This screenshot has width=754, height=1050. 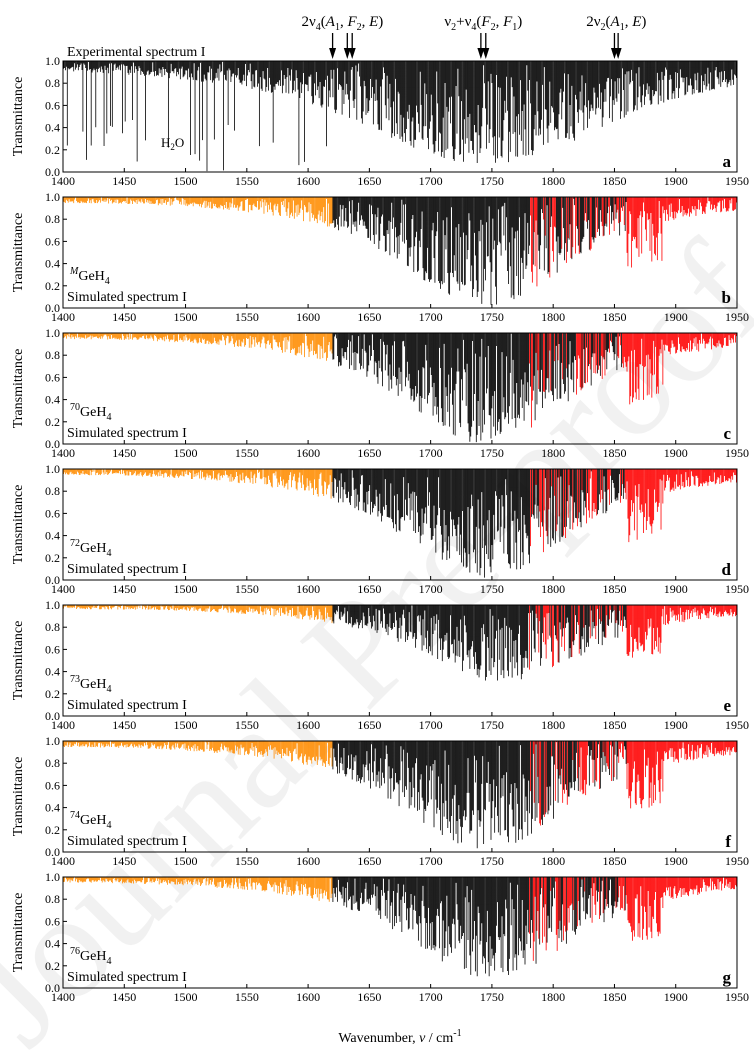 I want to click on x-tick-label-b: 1950, so click(x=737, y=317).